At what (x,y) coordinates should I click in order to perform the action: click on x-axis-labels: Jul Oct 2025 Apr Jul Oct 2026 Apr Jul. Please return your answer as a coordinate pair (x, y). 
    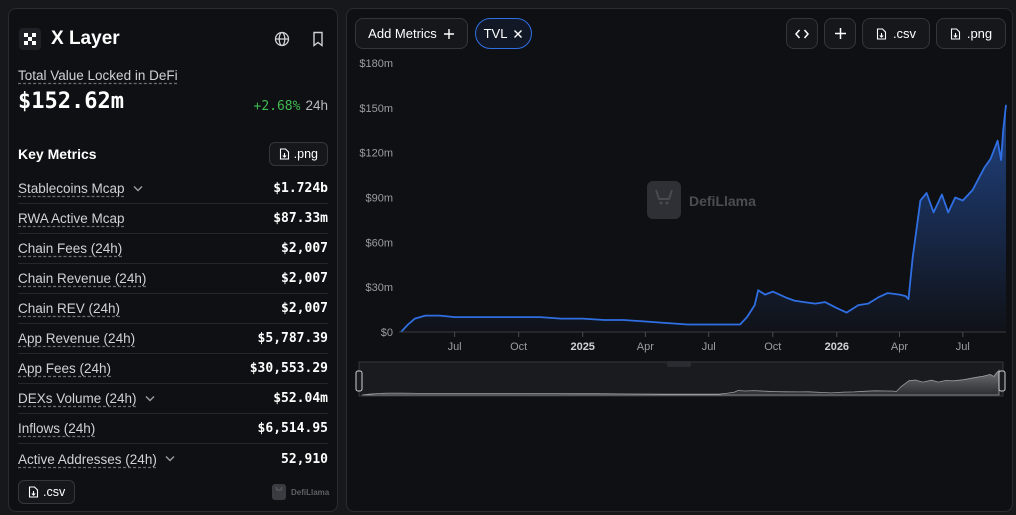
    Looking at the image, I should click on (709, 342).